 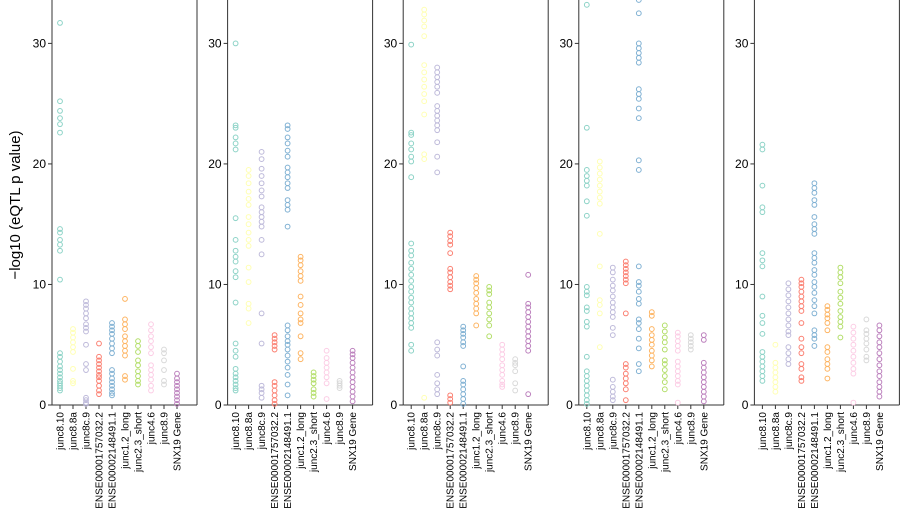 What do you see at coordinates (763, 431) in the screenshot?
I see `x-tick-label: junc8.10` at bounding box center [763, 431].